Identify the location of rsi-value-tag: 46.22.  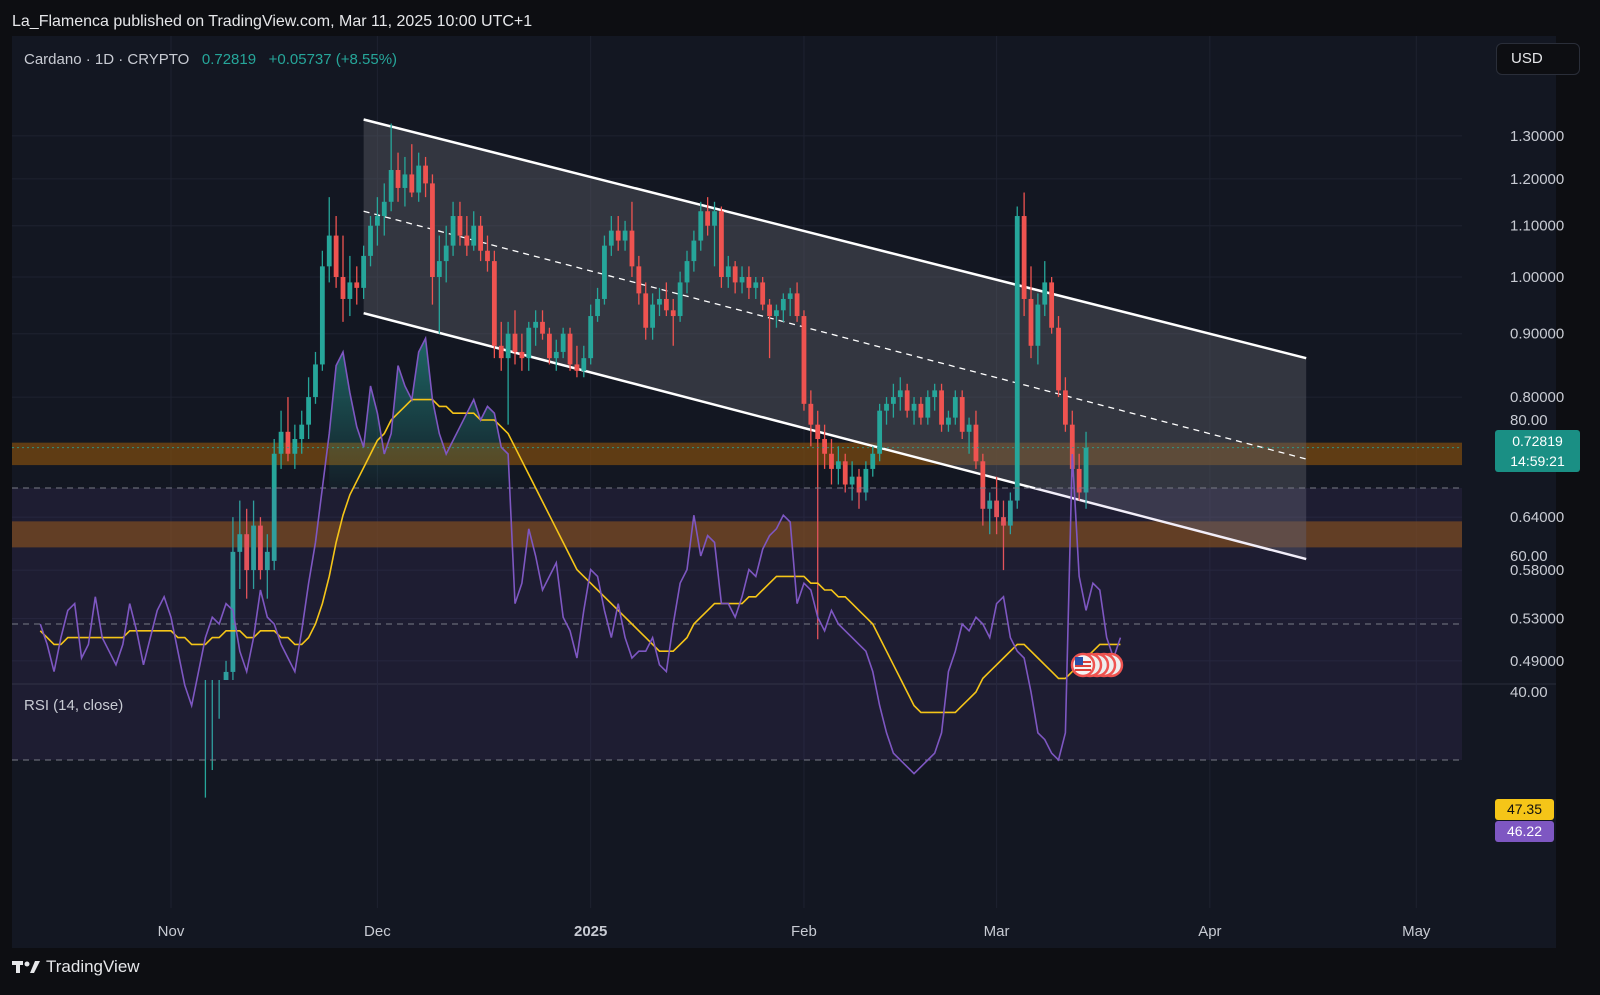
(1524, 831).